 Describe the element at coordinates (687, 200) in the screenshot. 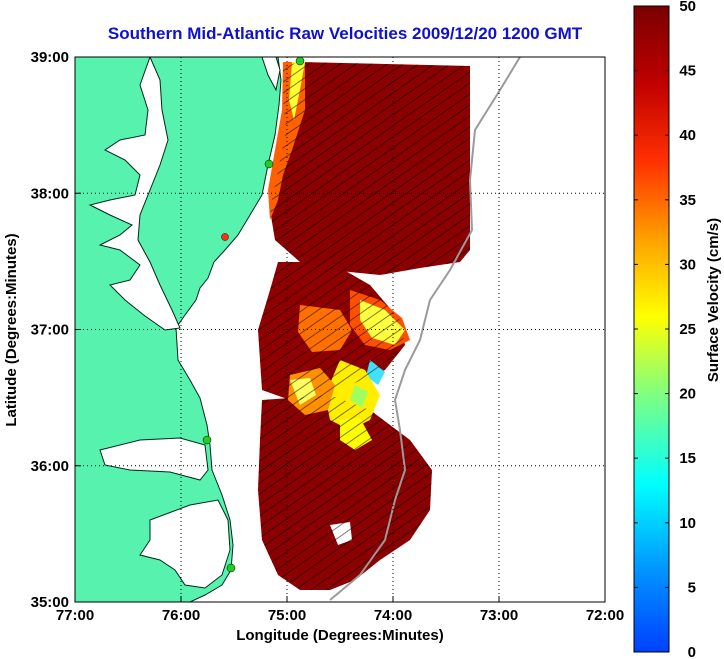

I see `colorbar-tick-label: 35` at that location.